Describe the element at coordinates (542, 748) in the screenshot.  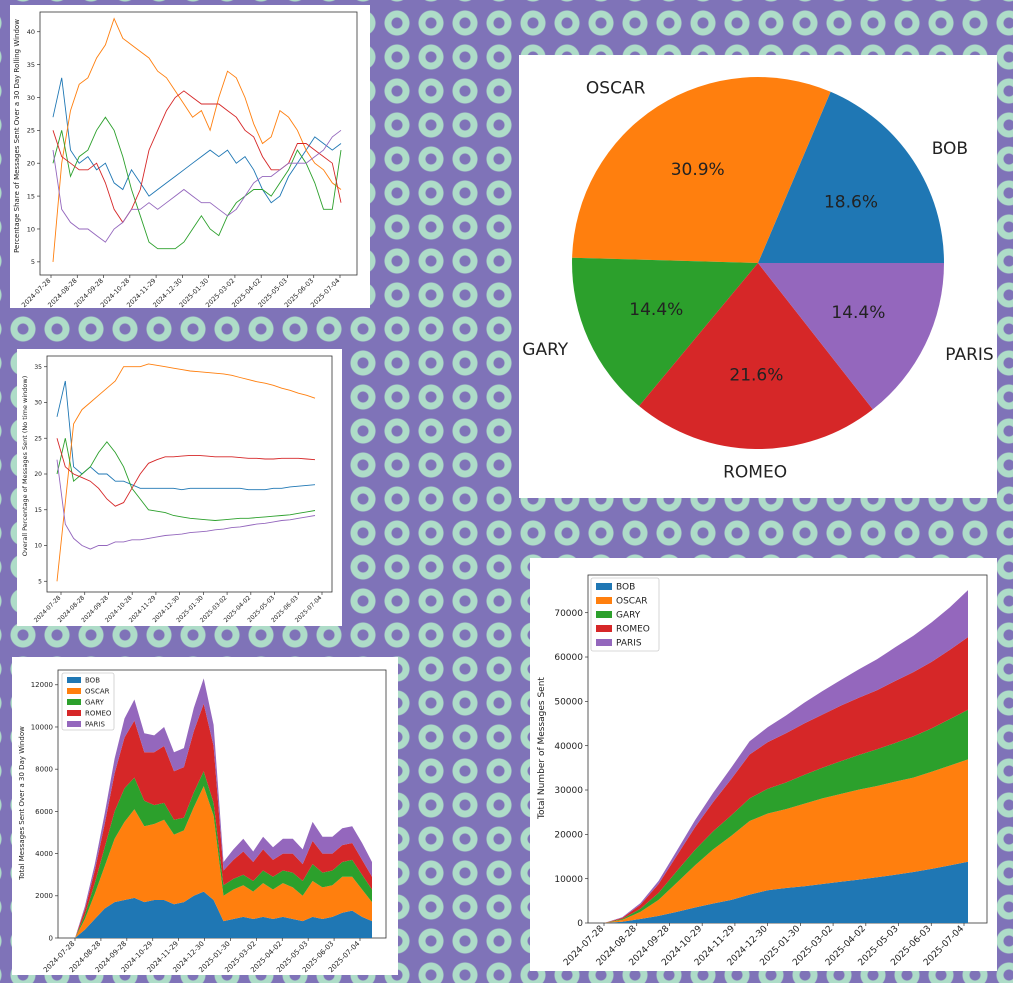
I see `cumulative-ylabel: Total Number of Messages Sent` at that location.